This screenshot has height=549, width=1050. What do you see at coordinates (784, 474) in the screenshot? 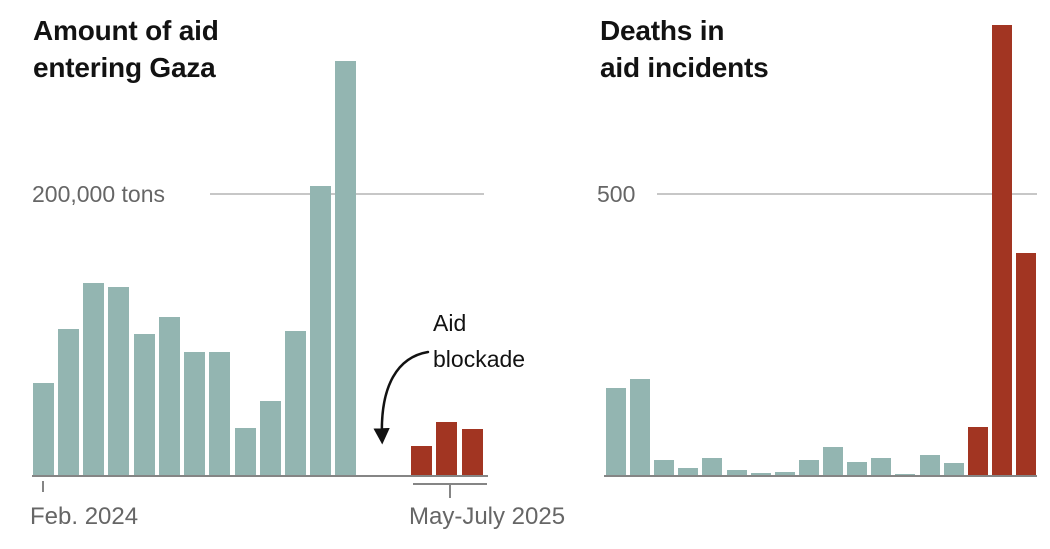
I see `deaths-bar-sept-2024` at bounding box center [784, 474].